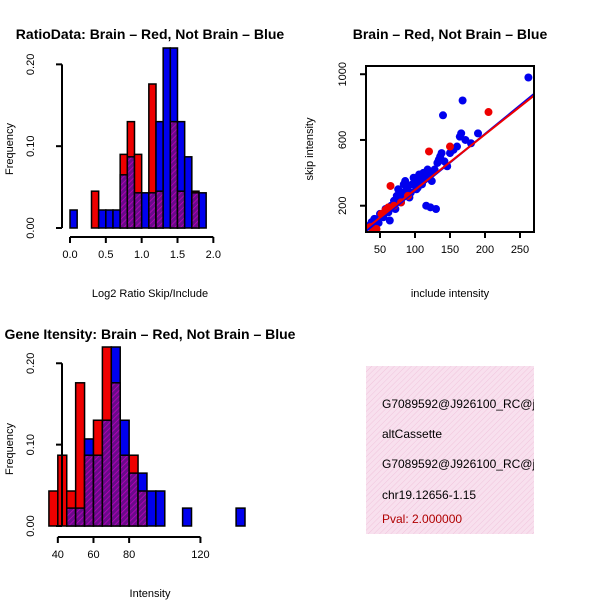  Describe the element at coordinates (467, 404) in the screenshot. I see `info-probe-id: G7089592@J926100_RC@j_at` at that location.